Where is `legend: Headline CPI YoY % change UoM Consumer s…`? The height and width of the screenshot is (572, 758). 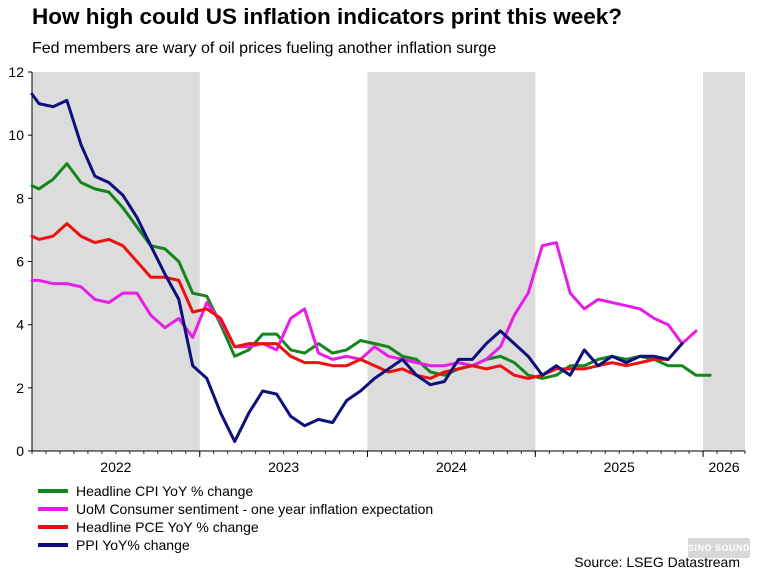 legend: Headline CPI YoY % change UoM Consumer s… is located at coordinates (235, 518).